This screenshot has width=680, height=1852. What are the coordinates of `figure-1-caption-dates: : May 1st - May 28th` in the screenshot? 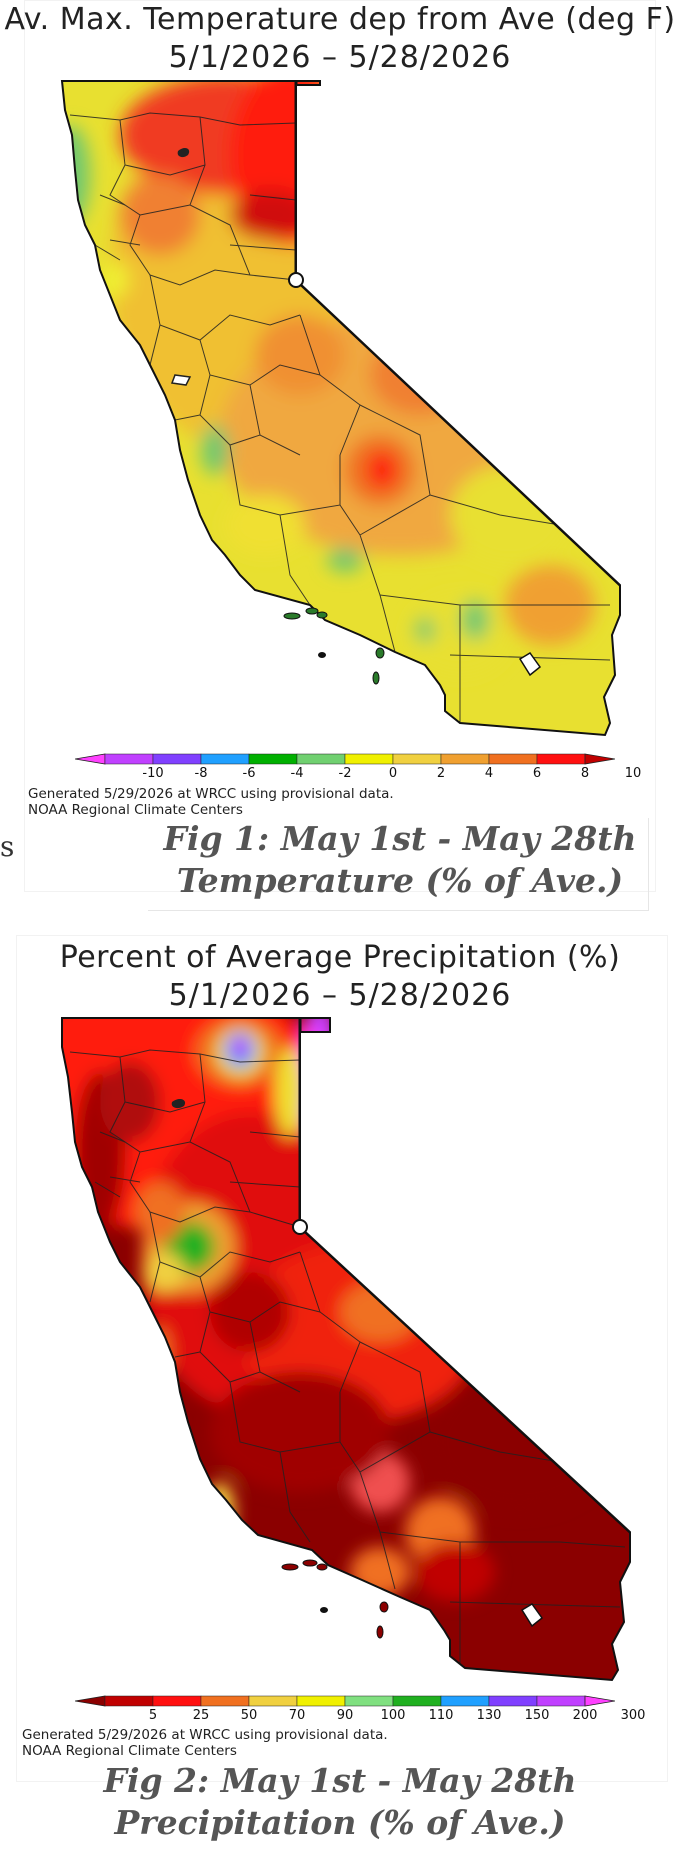 It's located at (447, 838).